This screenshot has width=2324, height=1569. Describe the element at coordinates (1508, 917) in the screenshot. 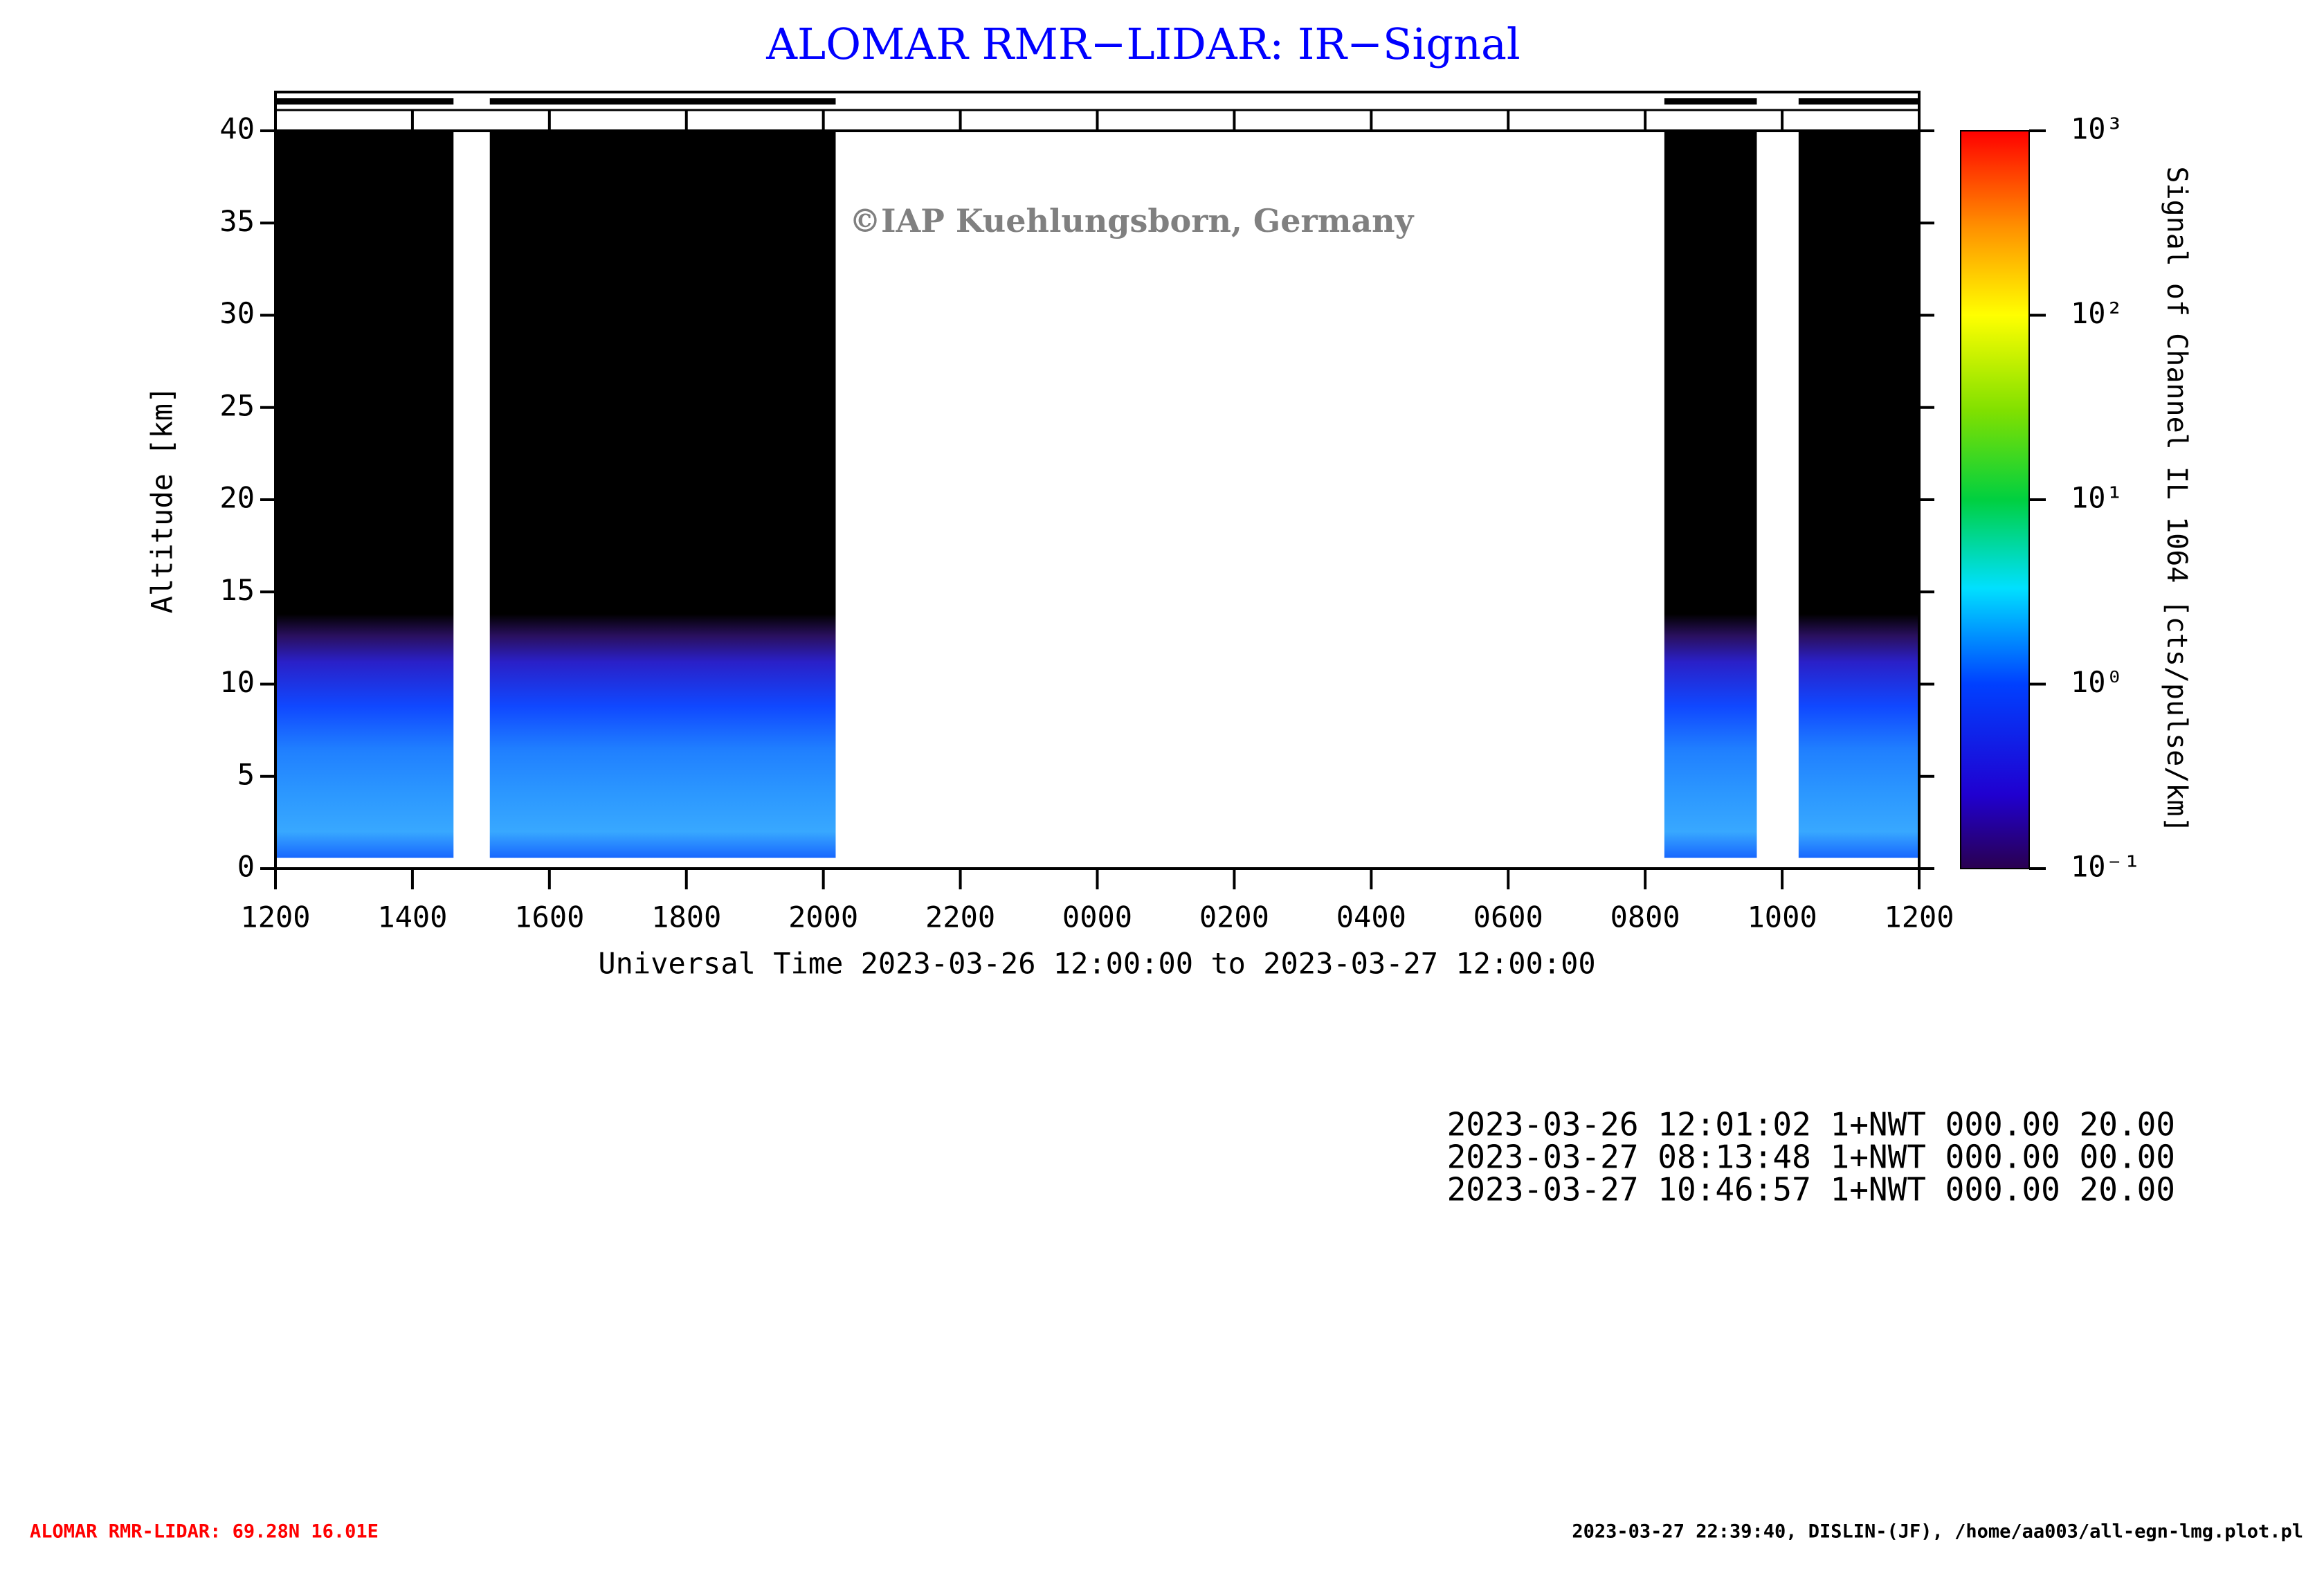

I see `x-tick-label: 0600` at that location.